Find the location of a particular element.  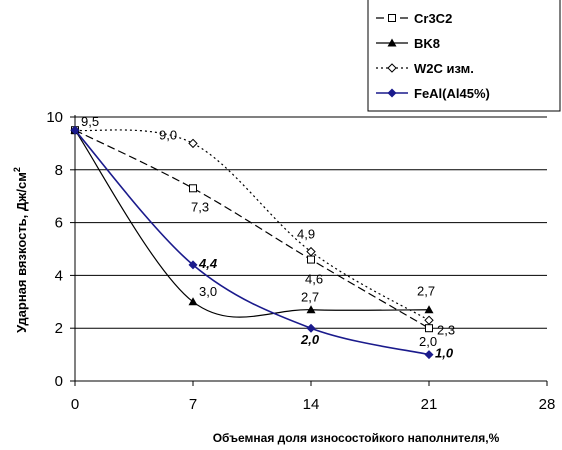

data-label: 9,0 is located at coordinates (168, 134).